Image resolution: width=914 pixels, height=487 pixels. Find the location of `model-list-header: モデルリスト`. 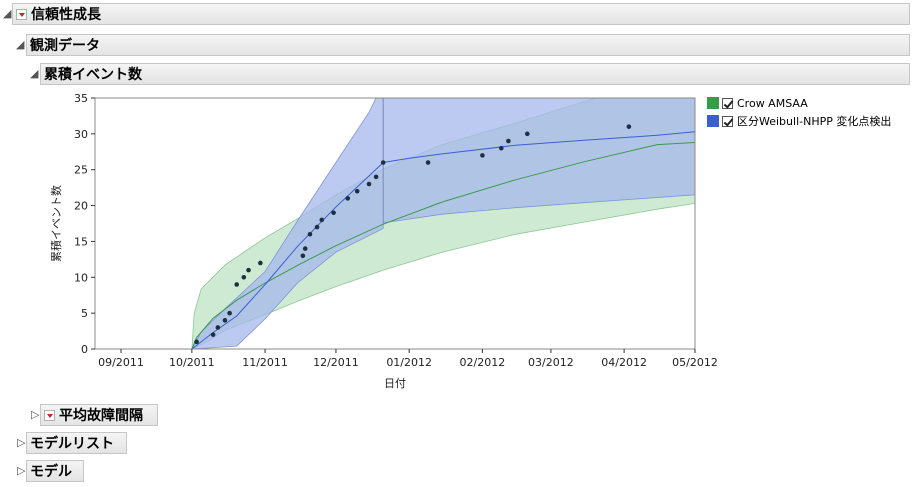

model-list-header: モデルリスト is located at coordinates (76, 443).